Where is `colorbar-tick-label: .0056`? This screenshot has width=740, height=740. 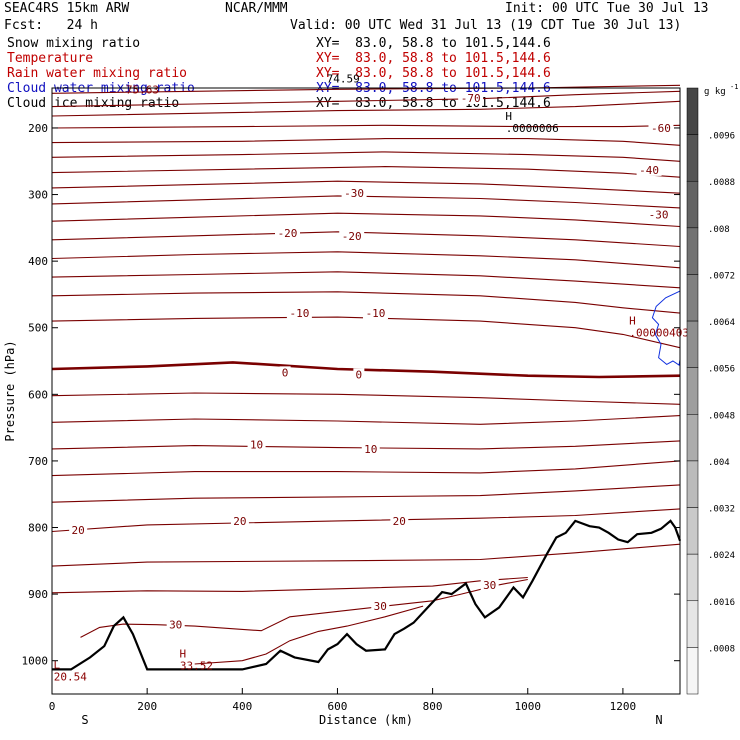 colorbar-tick-label: .0056 is located at coordinates (721, 370).